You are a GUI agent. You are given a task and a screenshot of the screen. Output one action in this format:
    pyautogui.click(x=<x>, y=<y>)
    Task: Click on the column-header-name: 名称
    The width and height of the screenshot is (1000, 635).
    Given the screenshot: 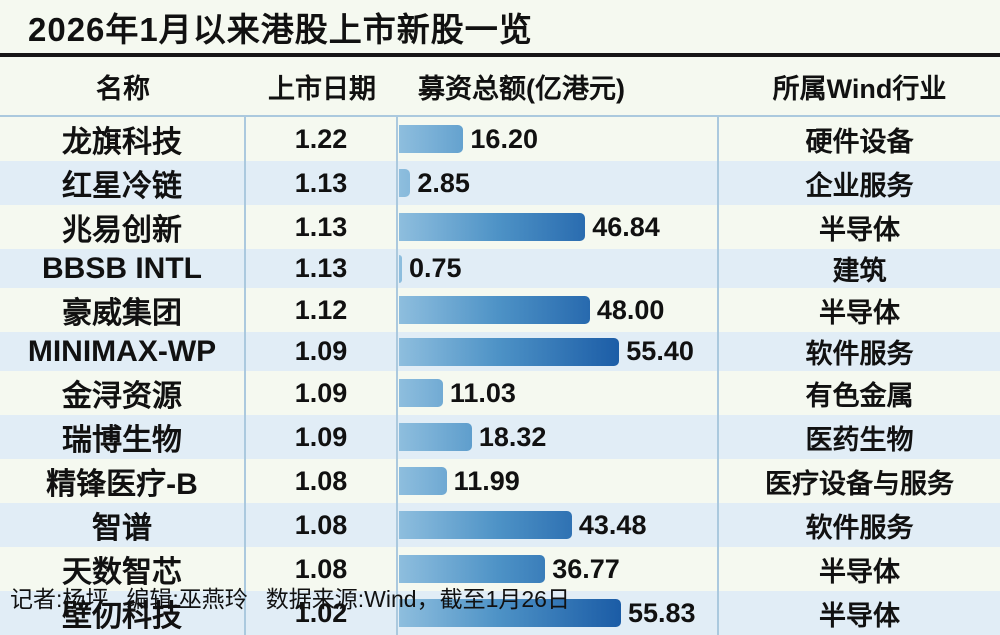 What is the action you would take?
    pyautogui.click(x=123, y=88)
    